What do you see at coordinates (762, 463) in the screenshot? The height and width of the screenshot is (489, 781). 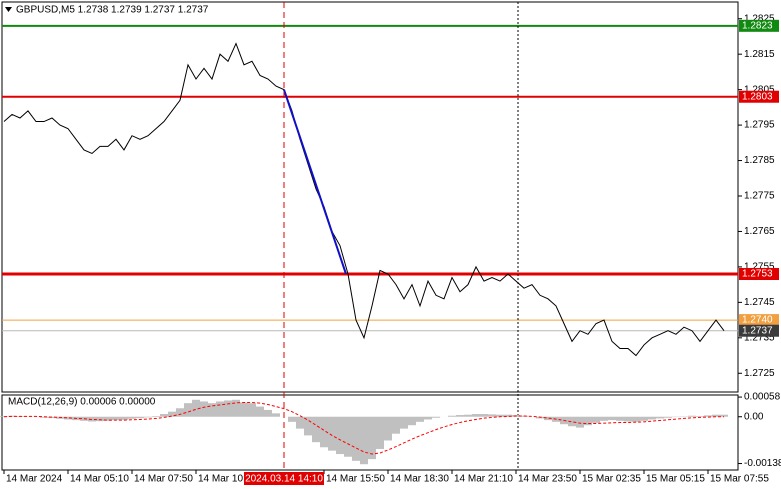 I see `y-tick-label: -0.00138` at bounding box center [762, 463].